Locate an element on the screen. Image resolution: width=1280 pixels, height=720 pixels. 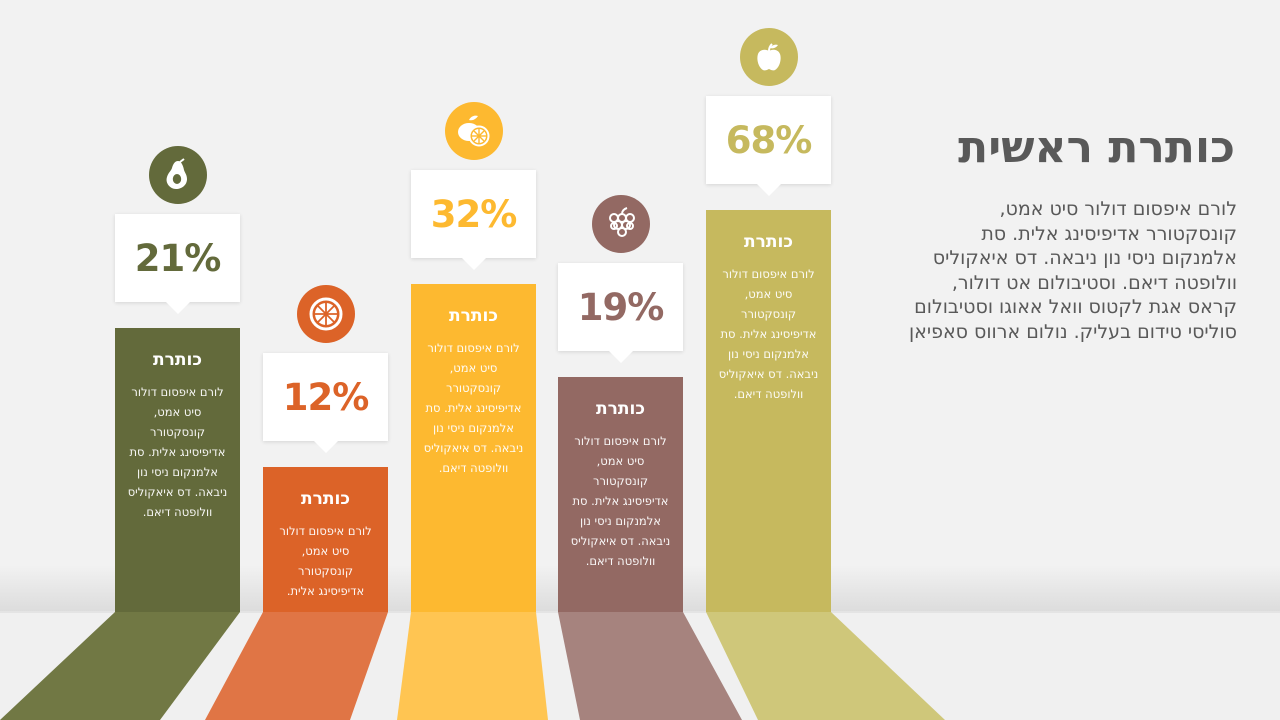
orange-slice-icon is located at coordinates (325, 314).